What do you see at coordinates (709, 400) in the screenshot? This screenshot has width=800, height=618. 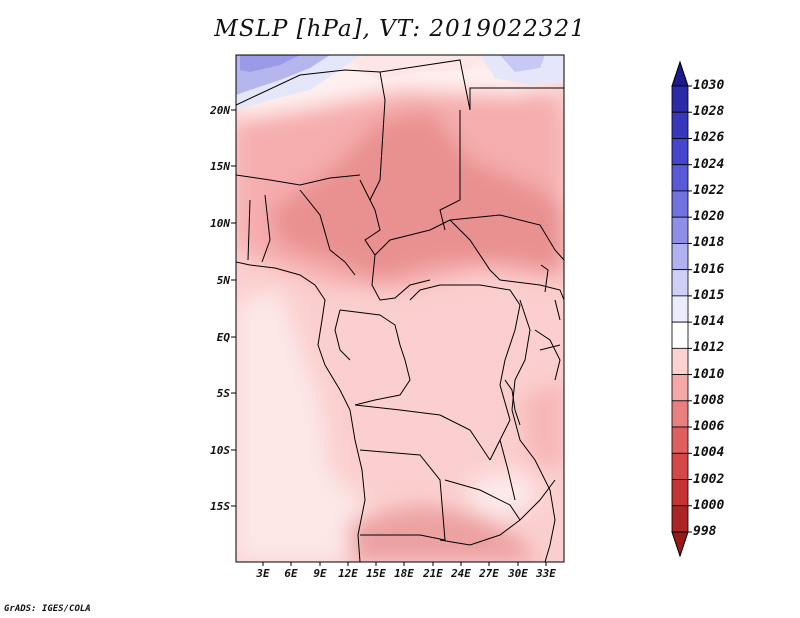 I see `colorbar-label: 1008` at bounding box center [709, 400].